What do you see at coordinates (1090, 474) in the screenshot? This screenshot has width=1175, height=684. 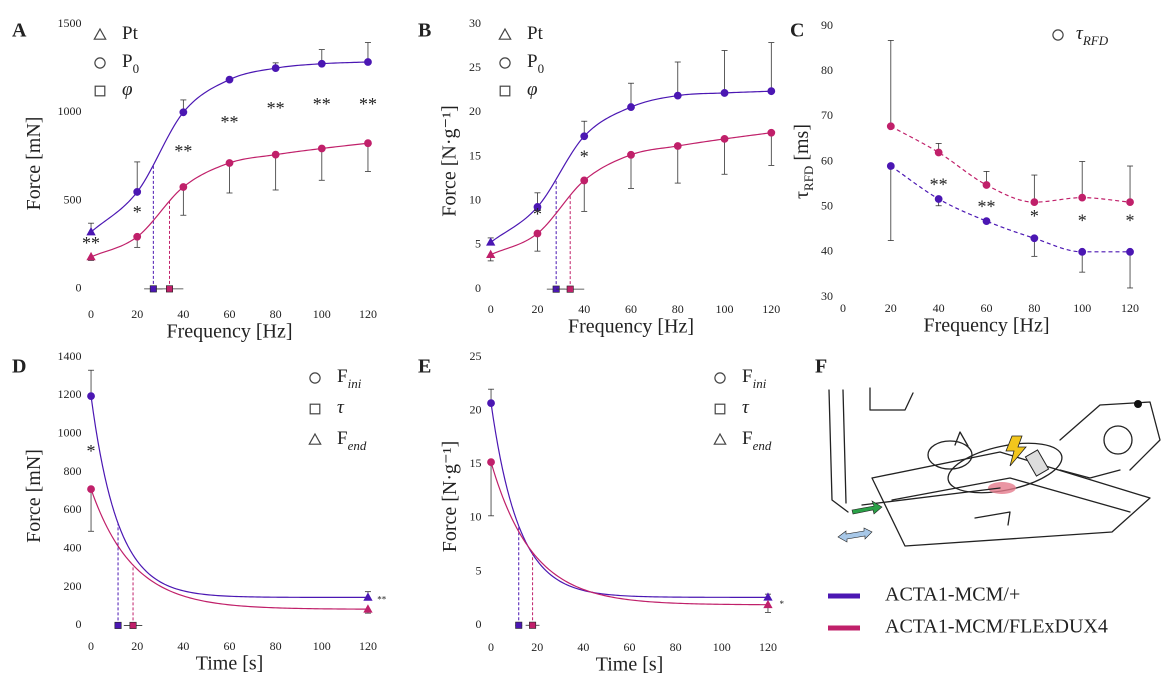 I see `mouse-tail` at bounding box center [1090, 474].